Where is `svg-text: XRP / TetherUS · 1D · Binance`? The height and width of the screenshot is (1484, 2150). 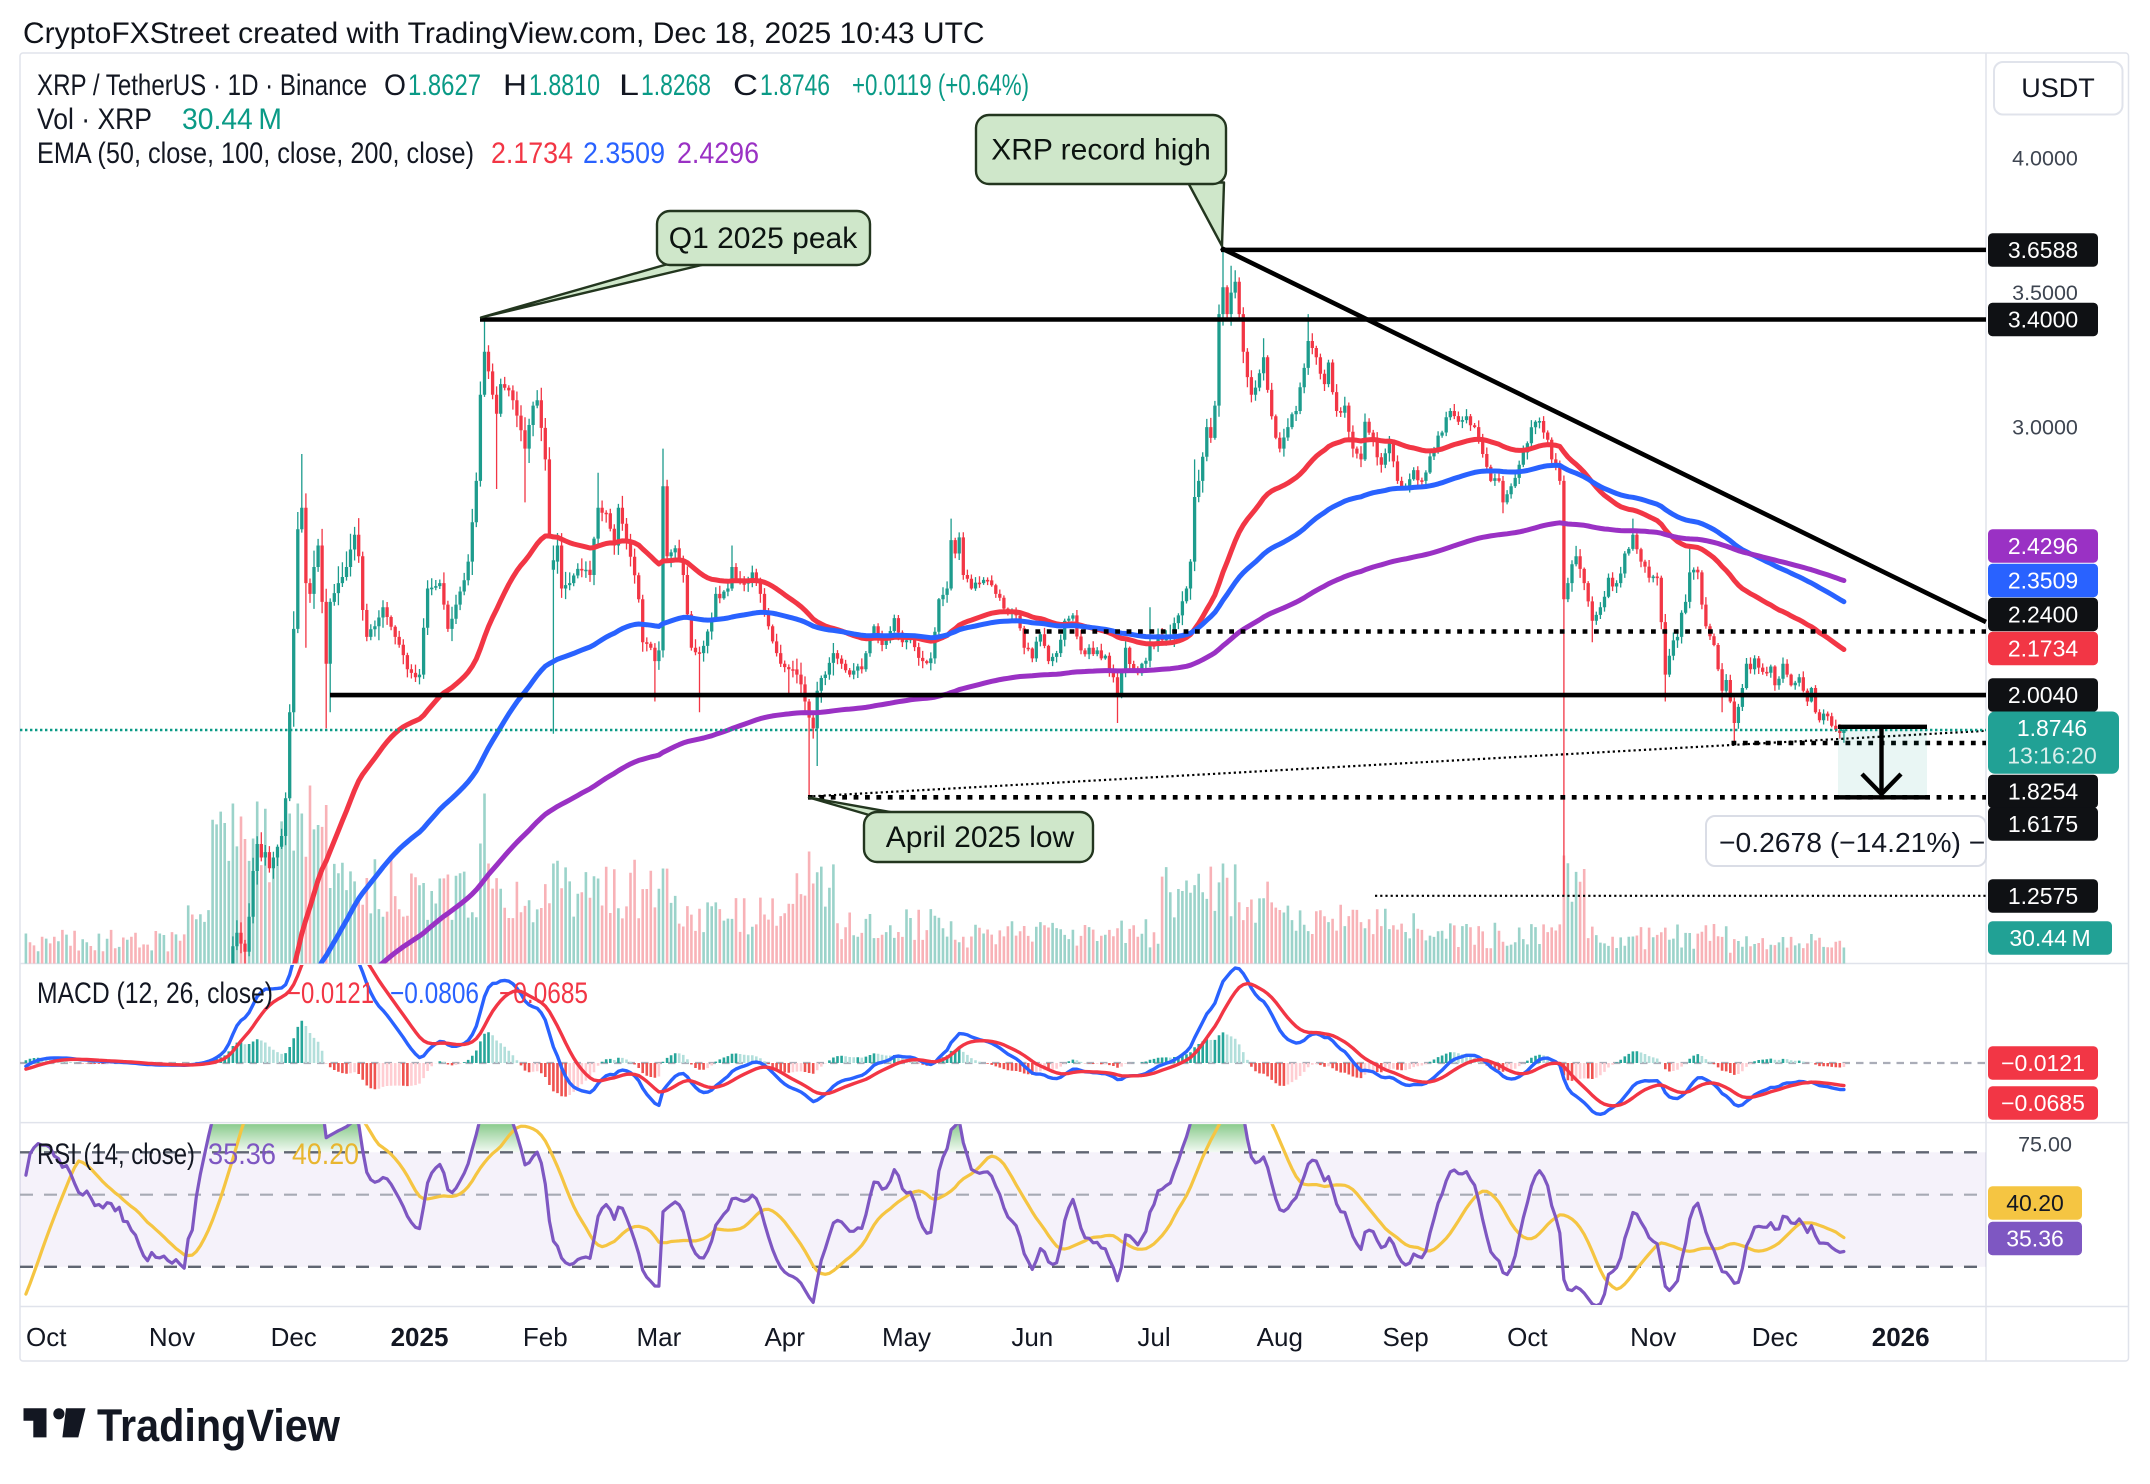
svg-text: XRP / TetherUS · 1D · Binance is located at coordinates (202, 85).